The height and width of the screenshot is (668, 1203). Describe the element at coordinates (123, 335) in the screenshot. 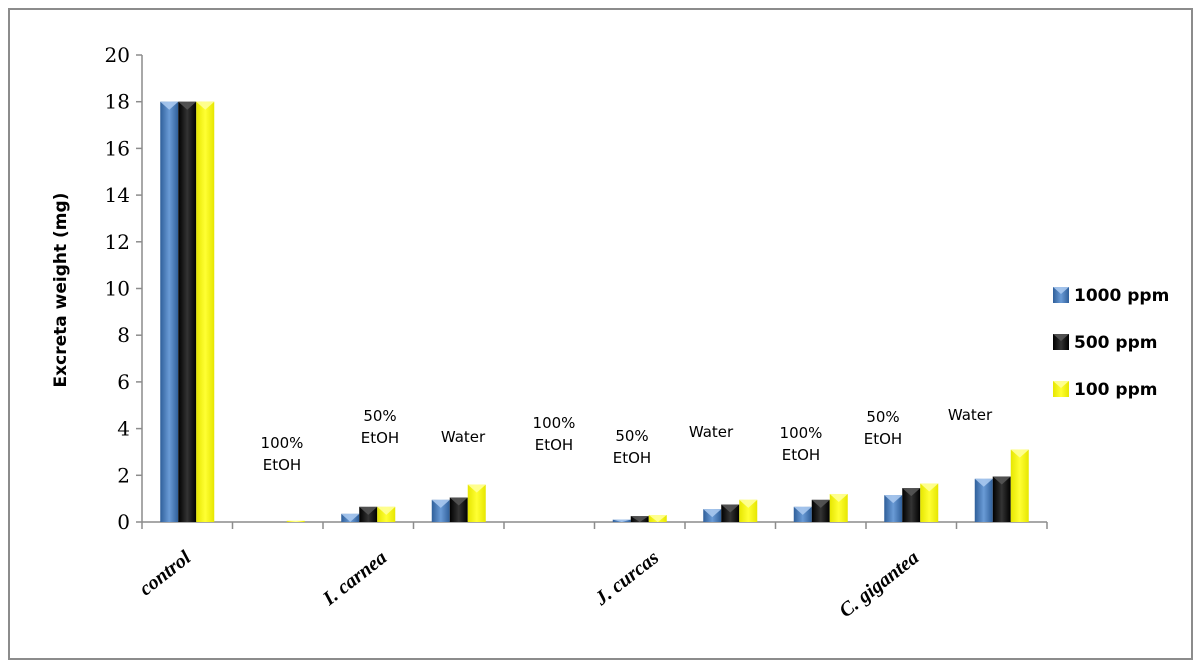

I see `y-tick-label: 8` at that location.